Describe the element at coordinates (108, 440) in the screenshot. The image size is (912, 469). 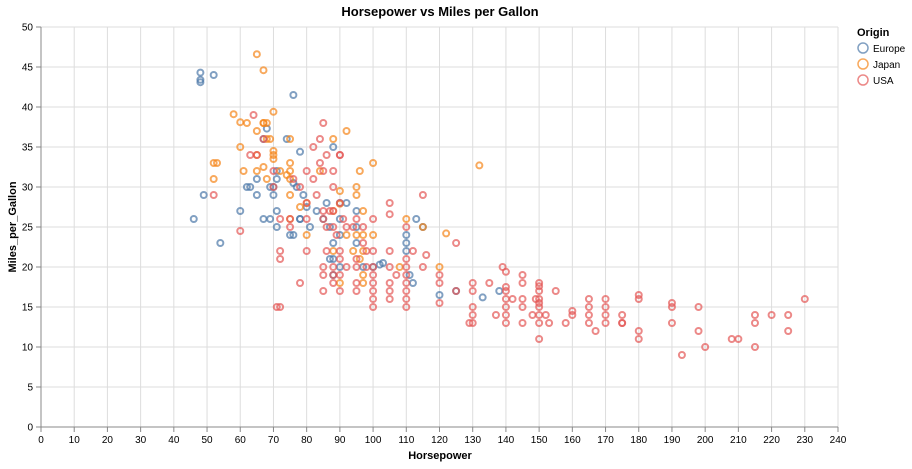
I see `x-tick-label: 20` at that location.